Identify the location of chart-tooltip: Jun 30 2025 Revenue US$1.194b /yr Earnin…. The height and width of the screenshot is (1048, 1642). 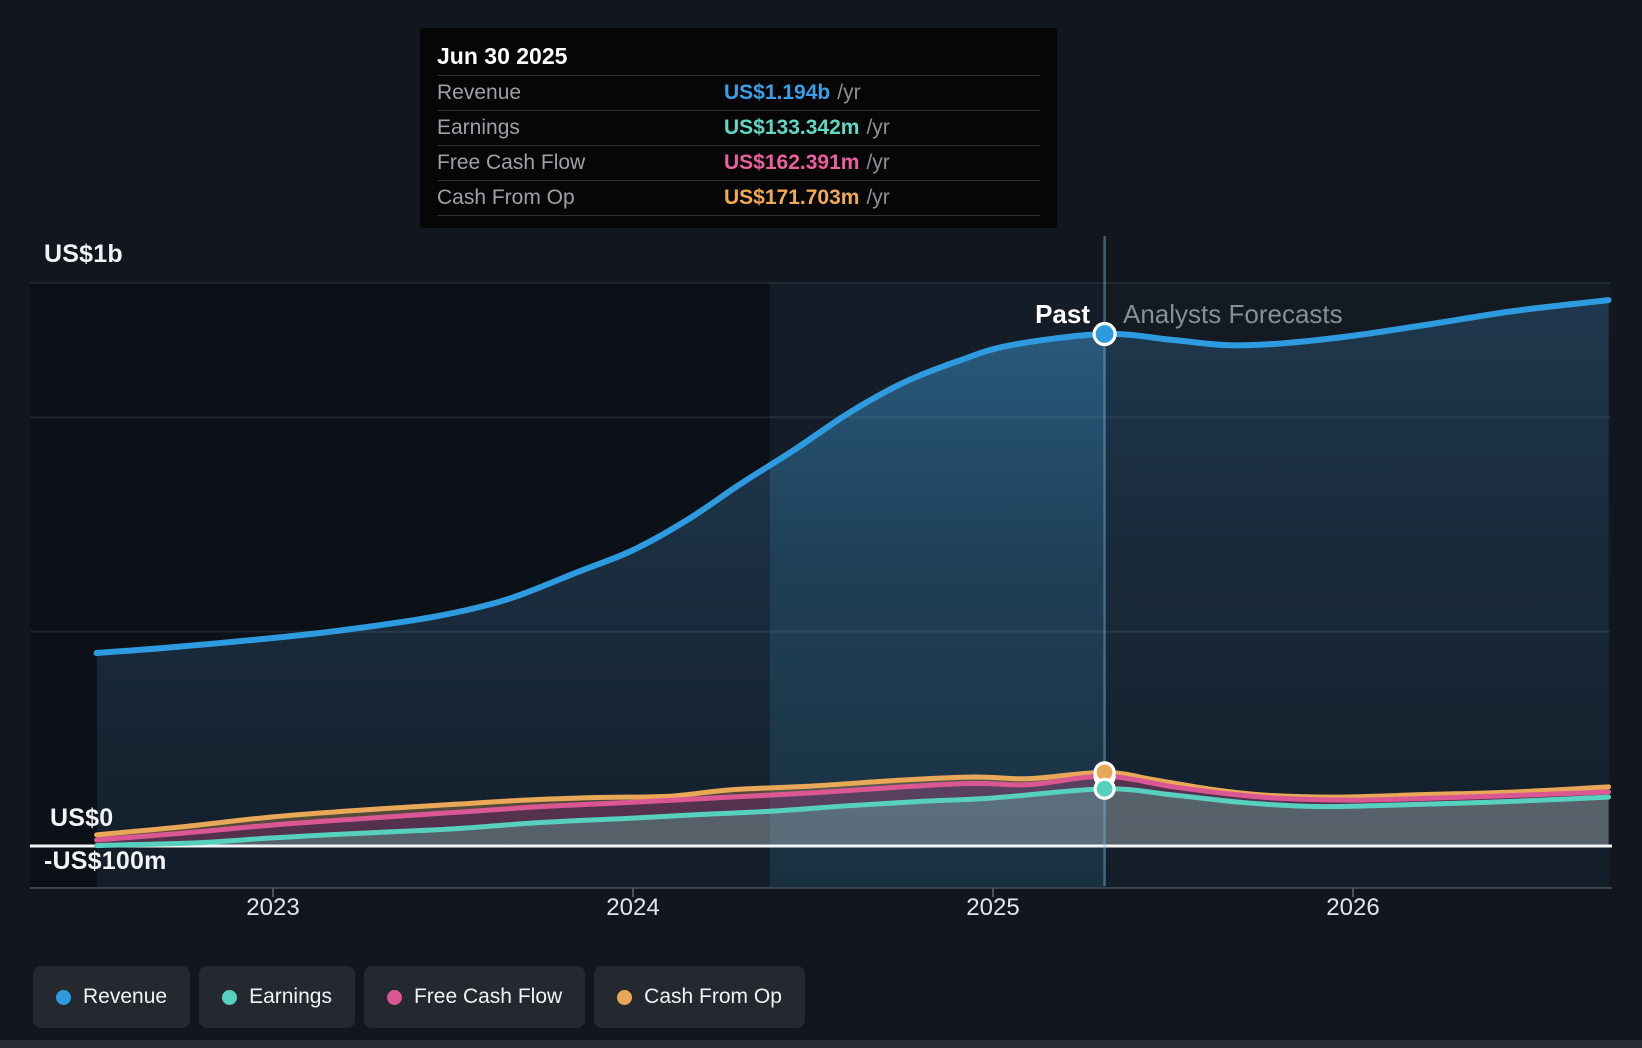
(738, 128).